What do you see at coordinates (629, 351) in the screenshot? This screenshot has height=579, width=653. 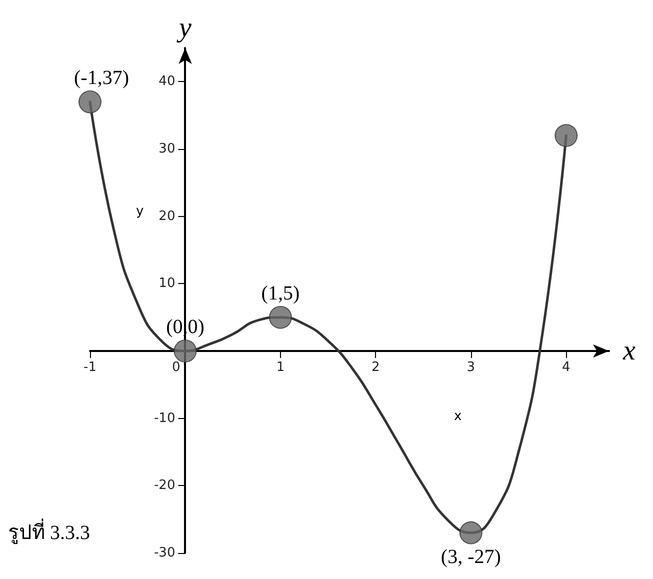 I see `x-axis-title: x` at bounding box center [629, 351].